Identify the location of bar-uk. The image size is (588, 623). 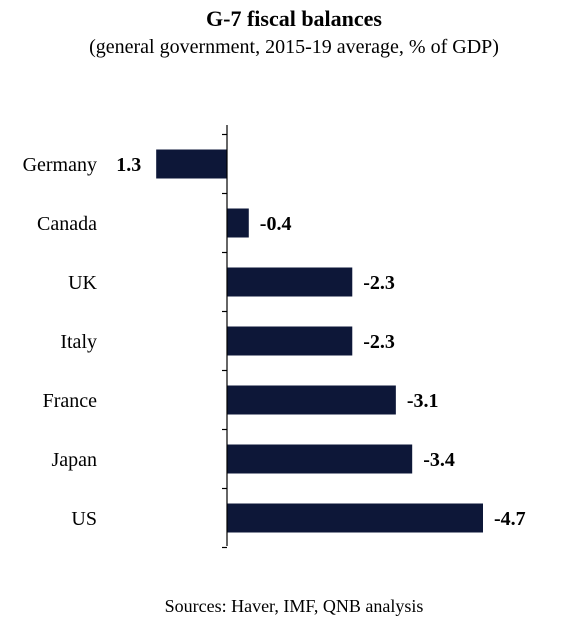
(290, 282).